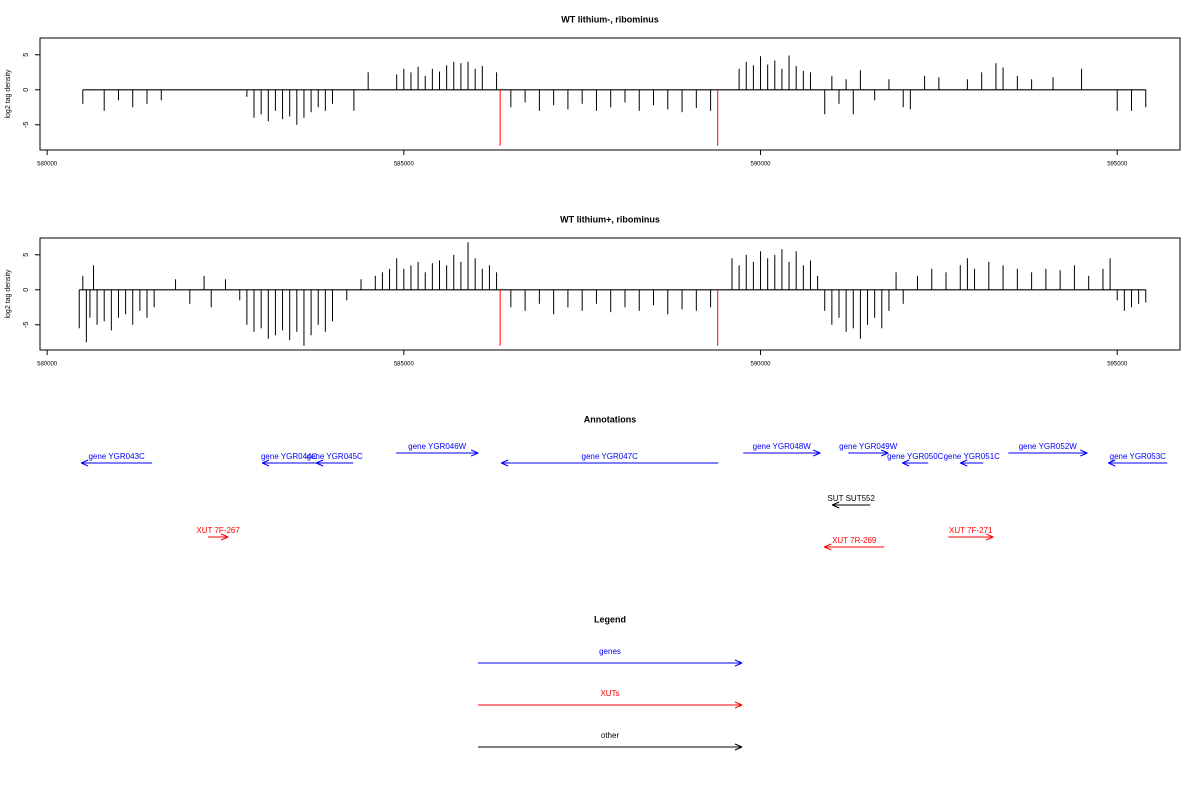 This screenshot has height=805, width=1200. Describe the element at coordinates (334, 456) in the screenshot. I see `feature-label: gene YGR045C` at that location.